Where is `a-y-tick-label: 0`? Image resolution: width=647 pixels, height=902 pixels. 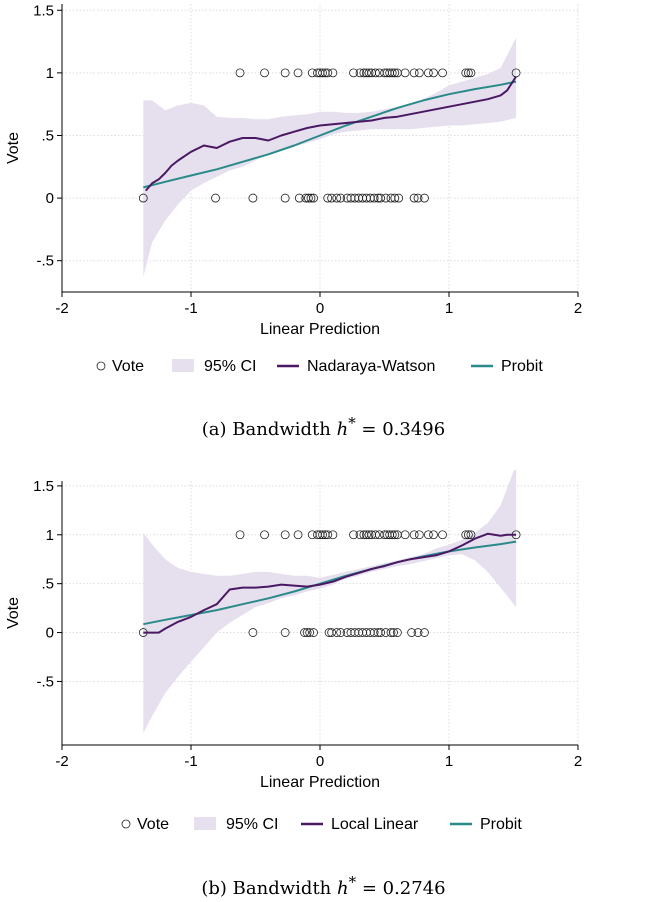 a-y-tick-label: 0 is located at coordinates (50, 198).